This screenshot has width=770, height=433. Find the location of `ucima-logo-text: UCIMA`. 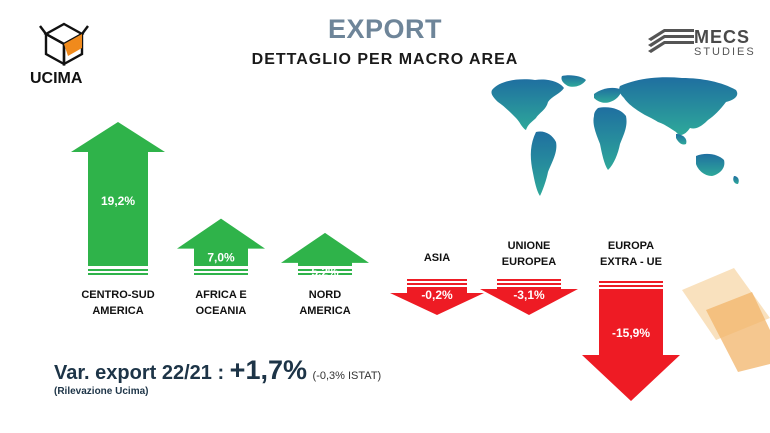

ucima-logo-text: UCIMA is located at coordinates (56, 78).